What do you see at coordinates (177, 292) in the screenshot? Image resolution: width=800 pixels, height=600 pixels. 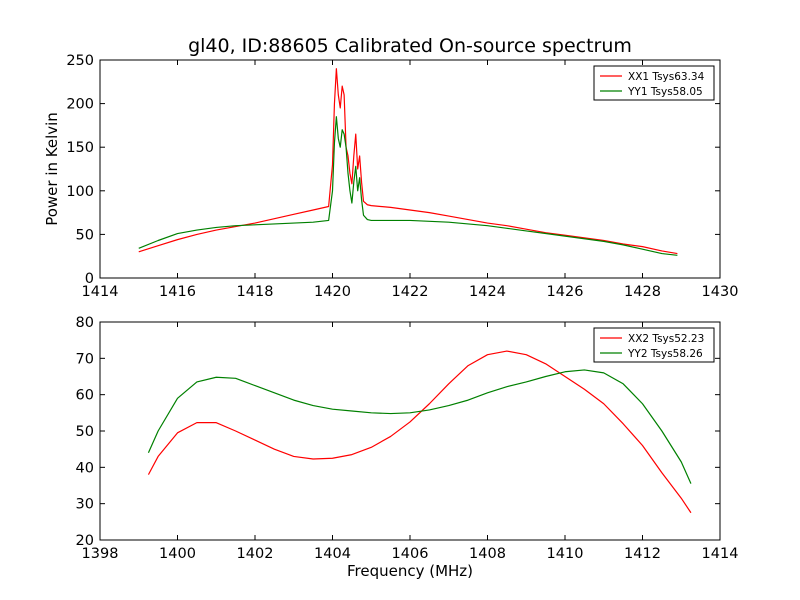 I see `top-chart-xtick-label-1: 1416` at bounding box center [177, 292].